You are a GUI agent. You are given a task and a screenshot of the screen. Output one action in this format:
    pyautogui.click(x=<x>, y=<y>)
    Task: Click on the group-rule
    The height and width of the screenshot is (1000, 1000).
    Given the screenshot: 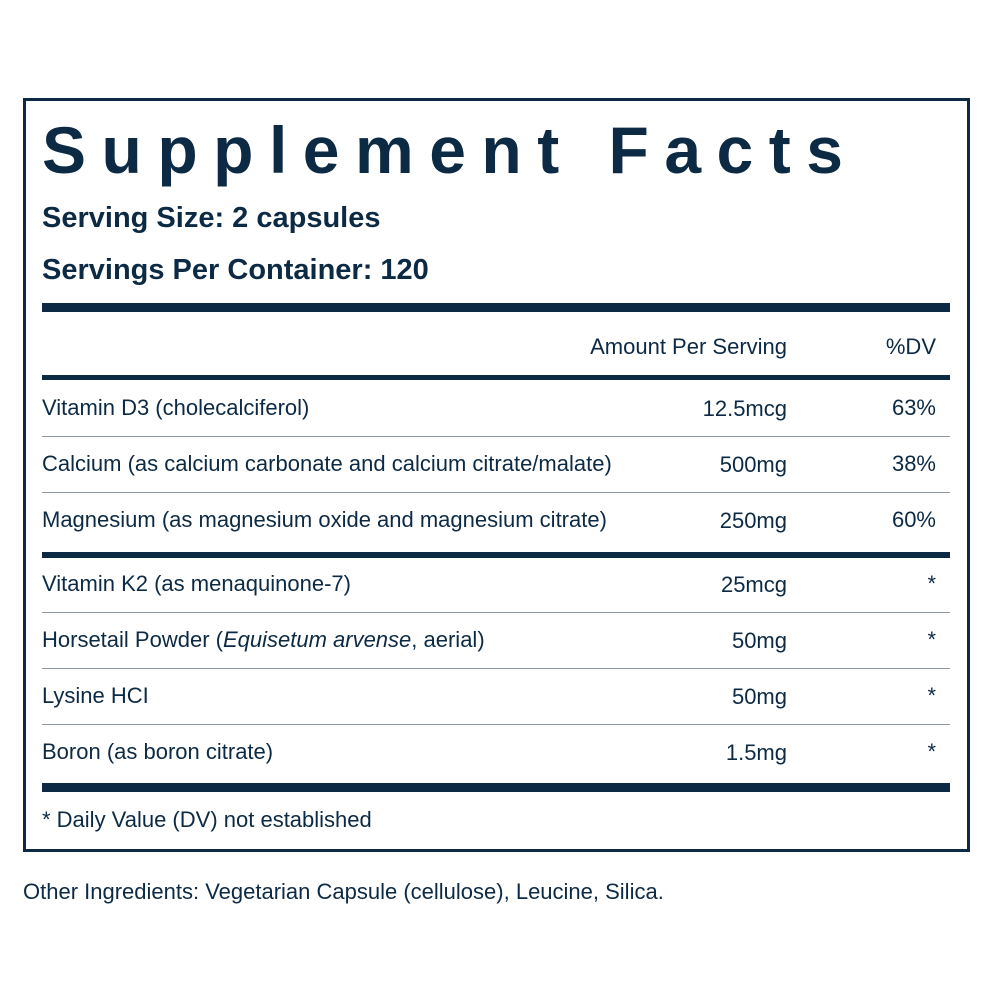 What is the action you would take?
    pyautogui.click(x=496, y=555)
    